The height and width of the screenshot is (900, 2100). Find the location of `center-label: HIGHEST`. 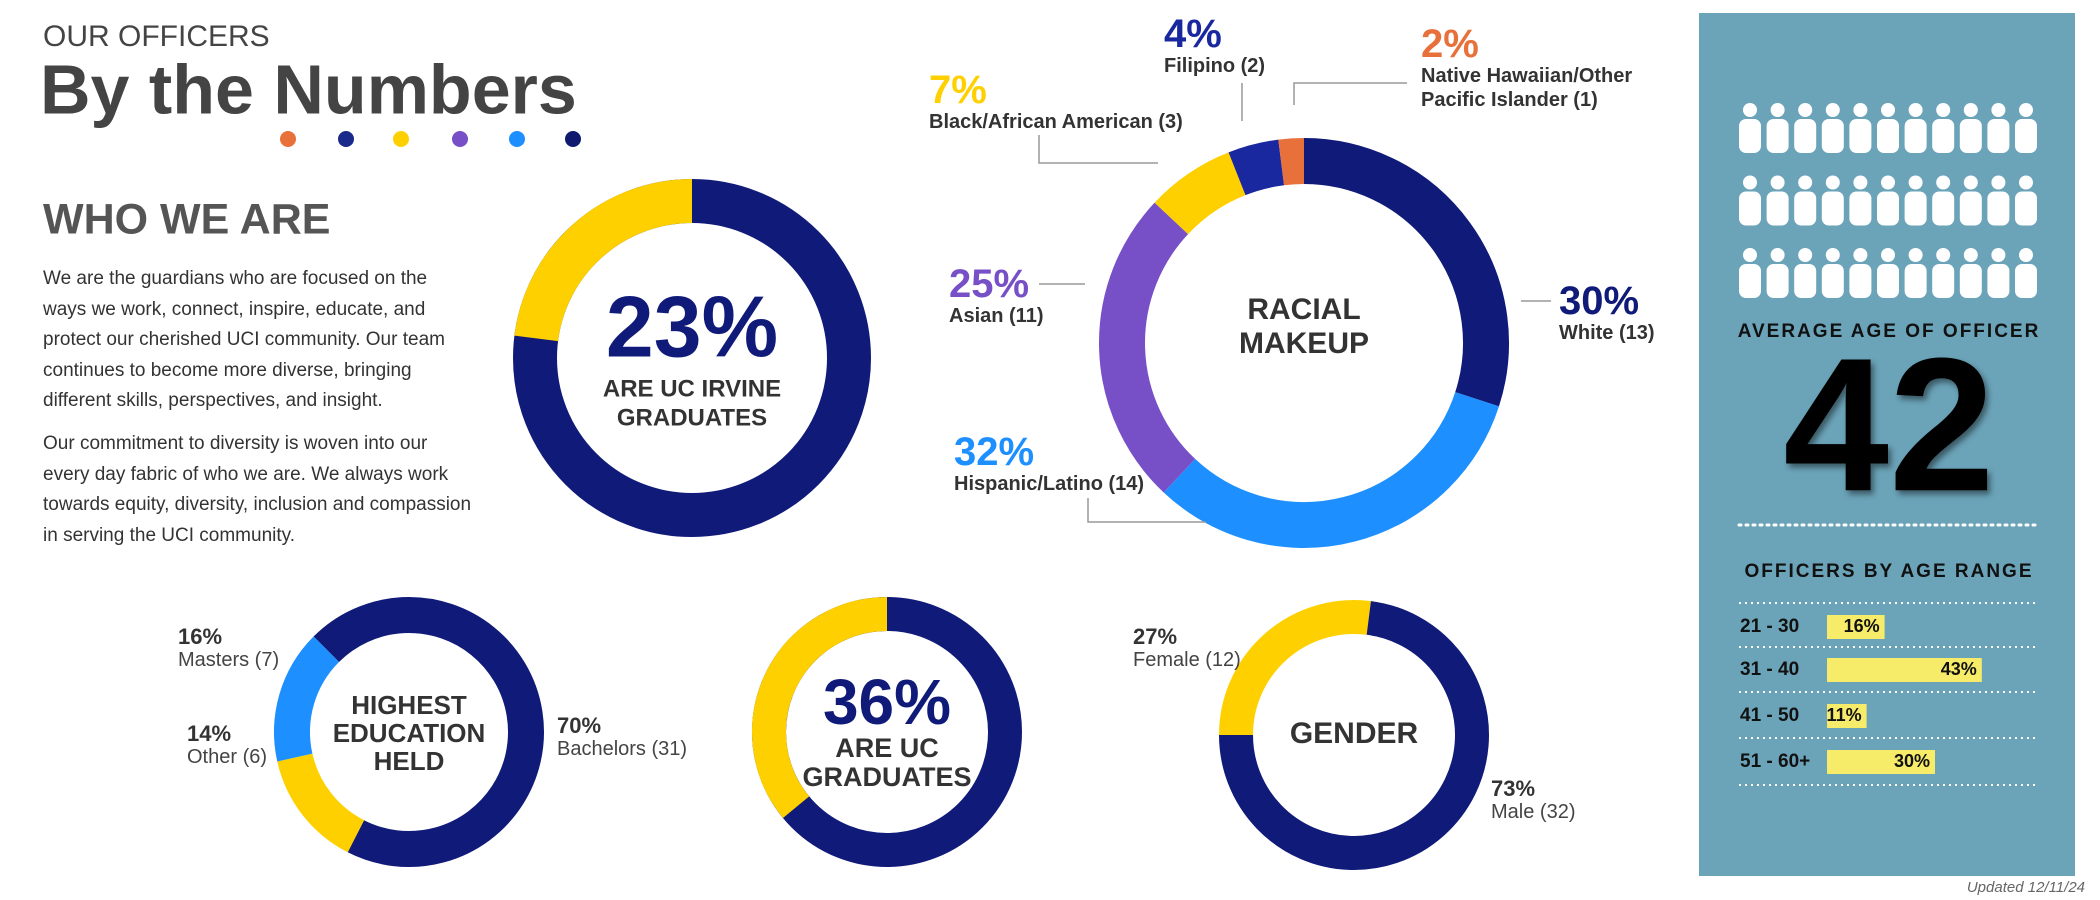

center-label: HIGHEST is located at coordinates (409, 705).